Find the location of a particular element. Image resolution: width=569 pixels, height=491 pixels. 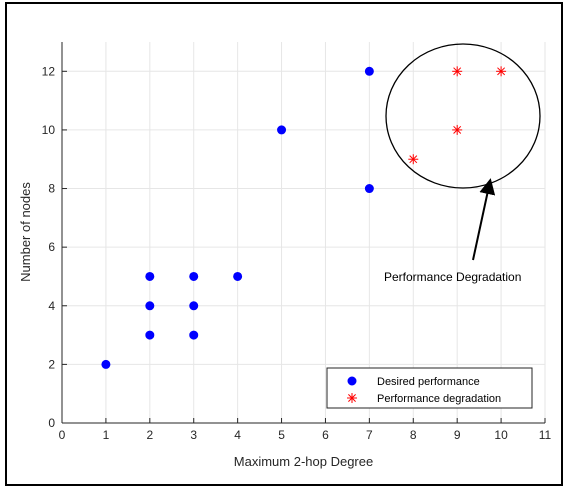

y-tick-label: 4 is located at coordinates (51, 306).